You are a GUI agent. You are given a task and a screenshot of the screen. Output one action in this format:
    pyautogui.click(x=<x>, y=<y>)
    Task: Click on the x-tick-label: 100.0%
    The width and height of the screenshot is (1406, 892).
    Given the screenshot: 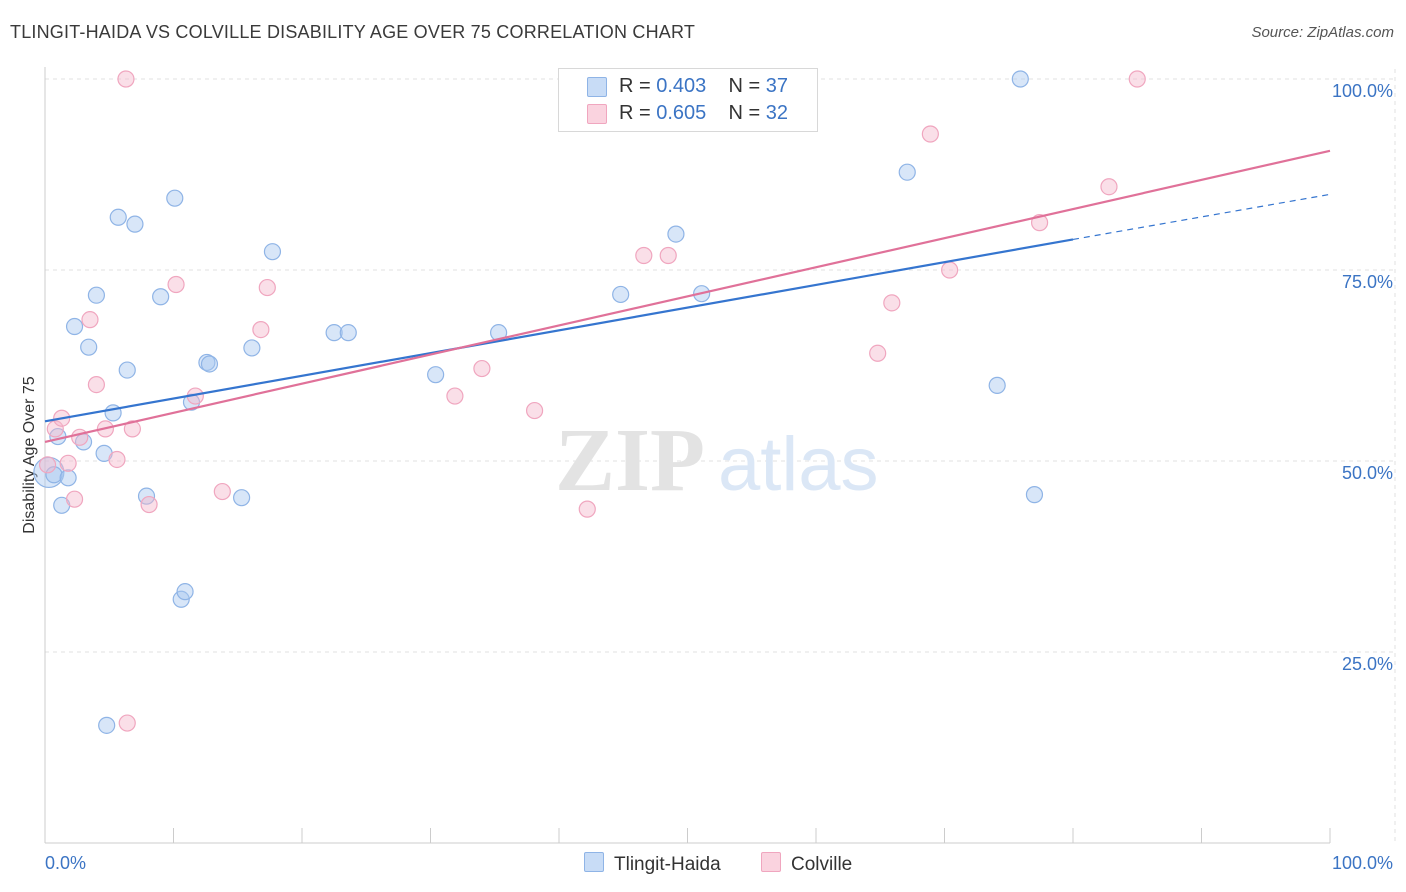 What is the action you would take?
    pyautogui.click(x=1362, y=863)
    